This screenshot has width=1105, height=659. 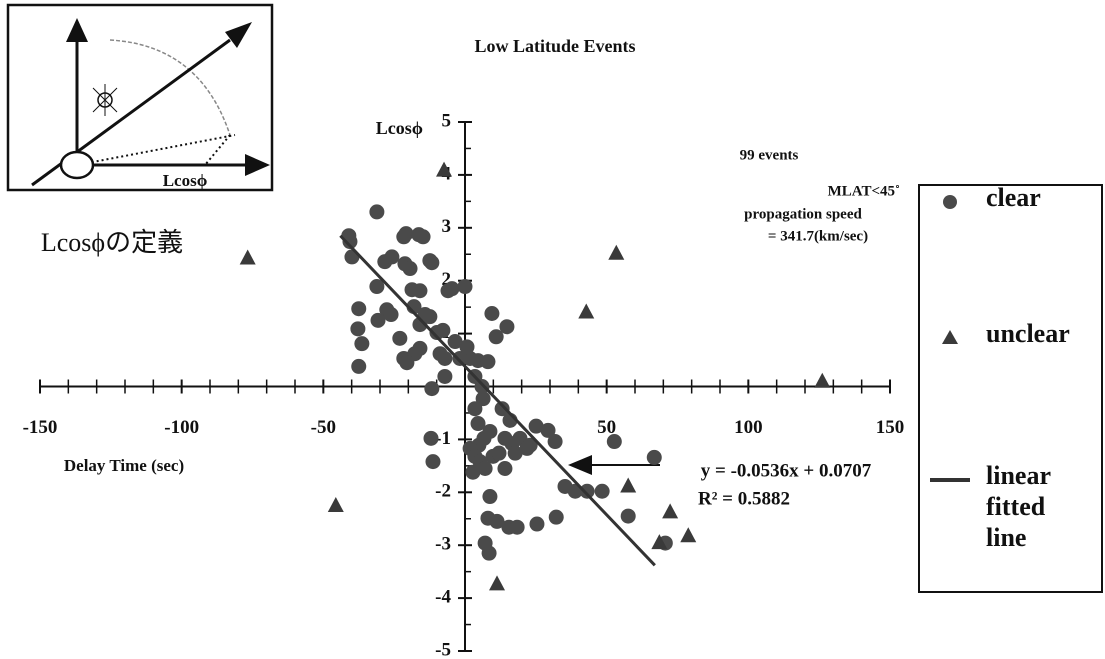 What do you see at coordinates (580, 465) in the screenshot?
I see `annotation-arrowhead` at bounding box center [580, 465].